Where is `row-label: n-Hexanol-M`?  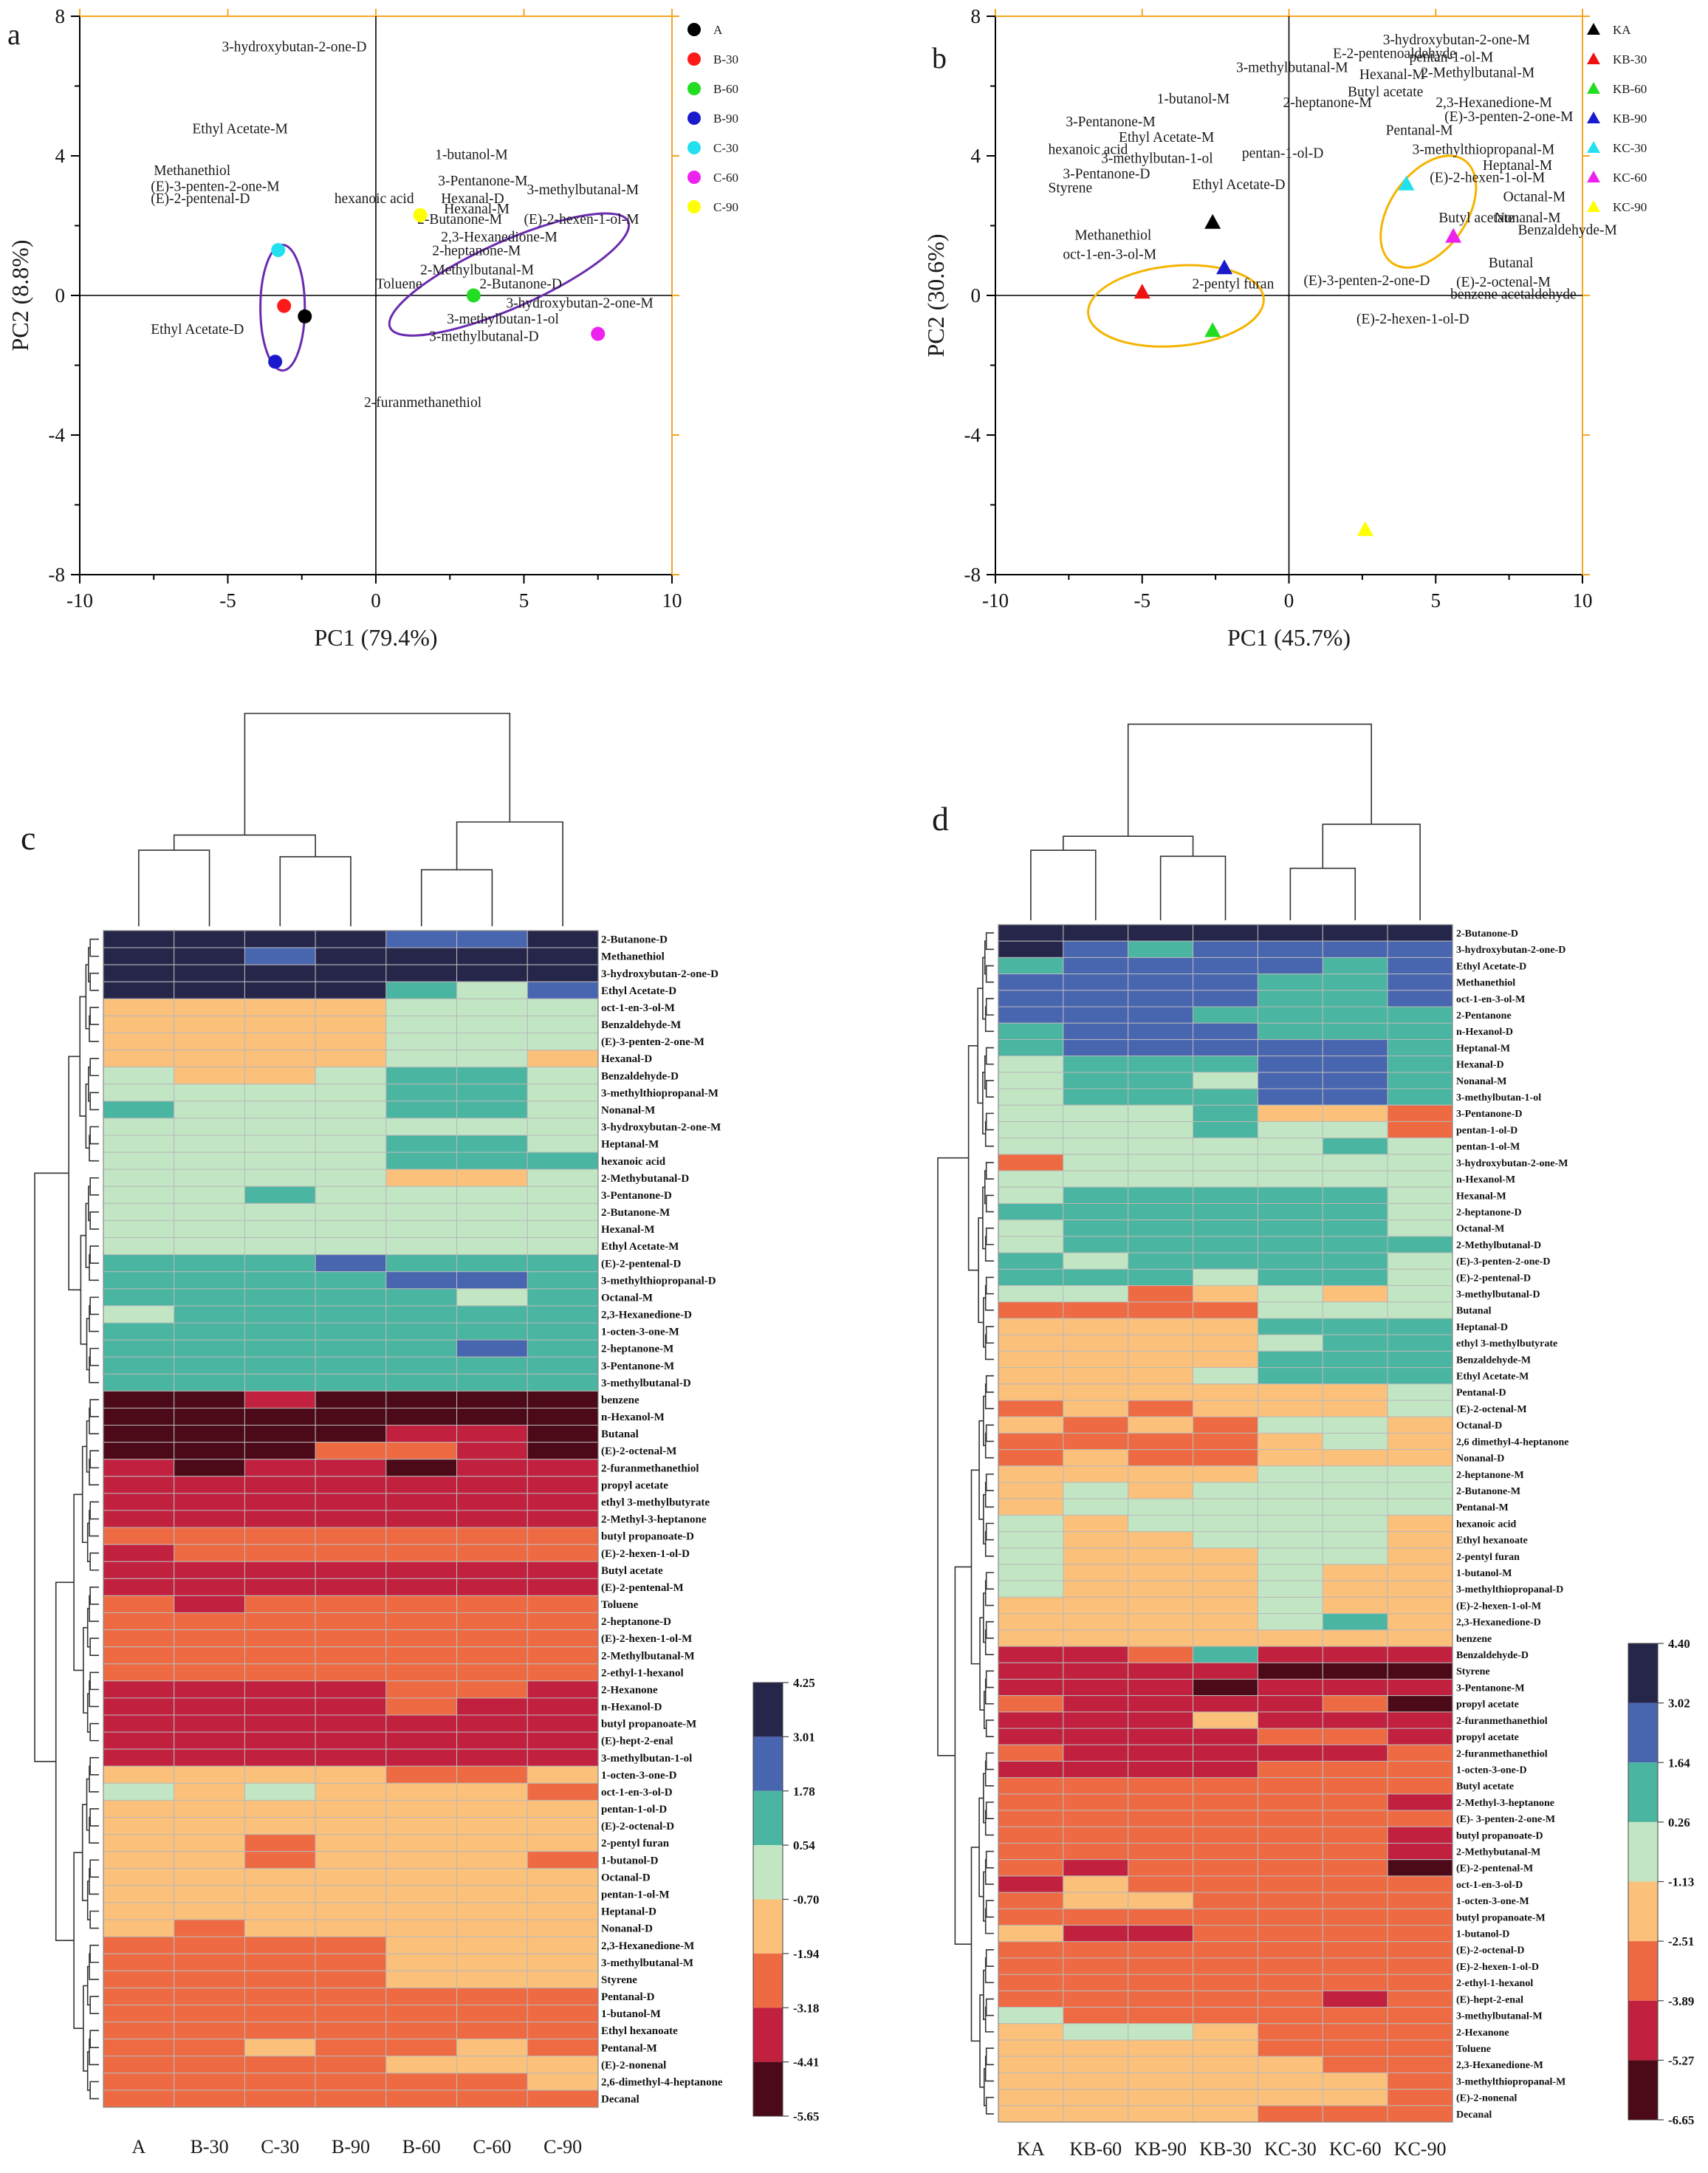
row-label: n-Hexanol-M is located at coordinates (633, 1417).